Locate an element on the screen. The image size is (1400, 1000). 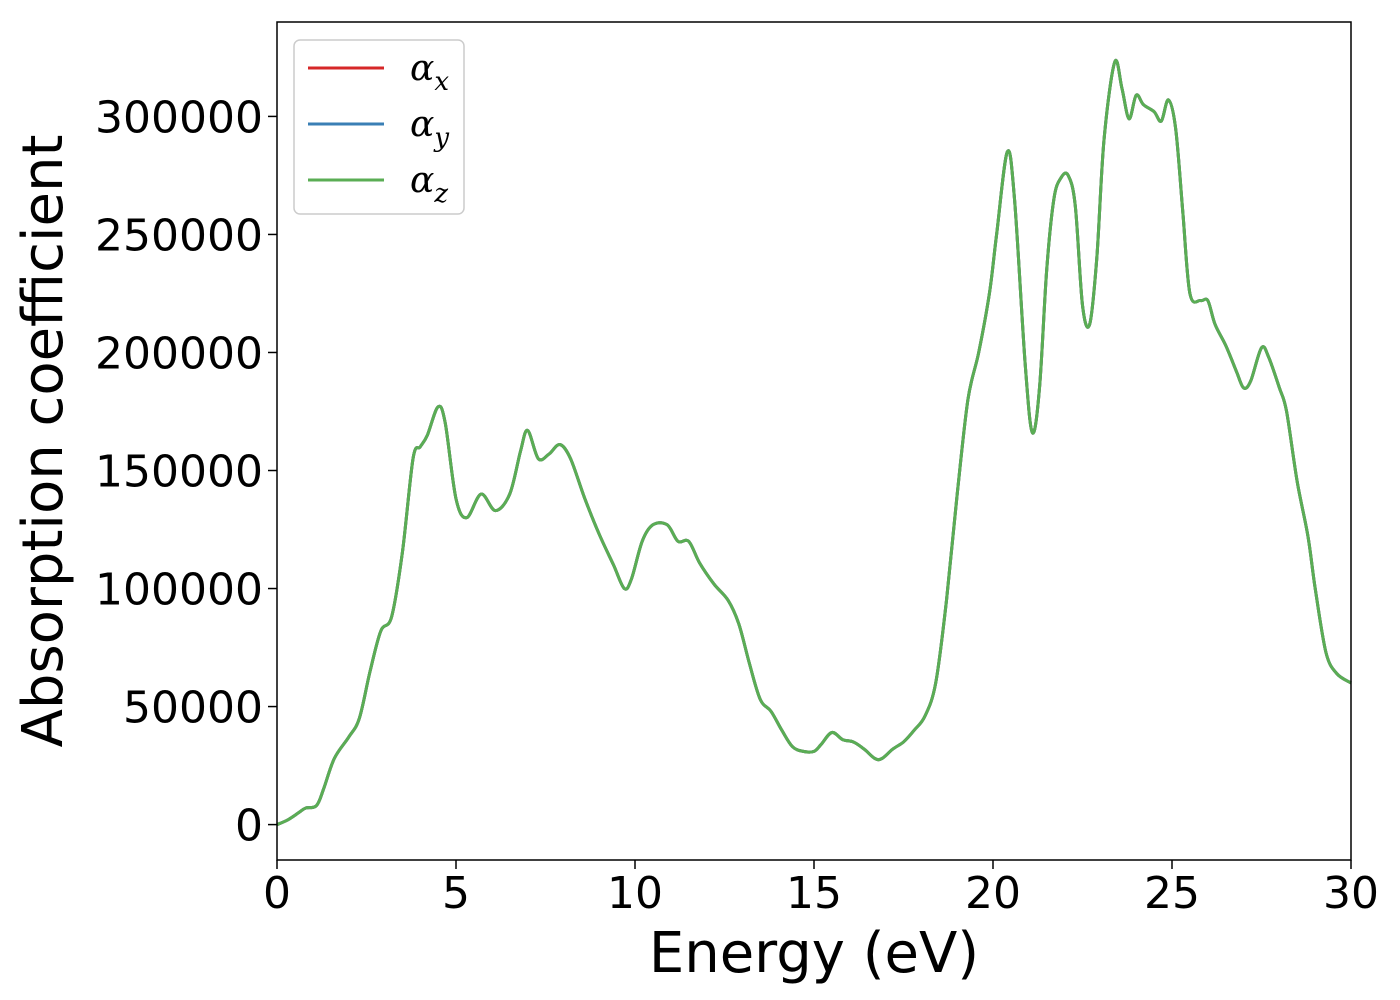
y-tick-label: 0 is located at coordinates (249, 826).